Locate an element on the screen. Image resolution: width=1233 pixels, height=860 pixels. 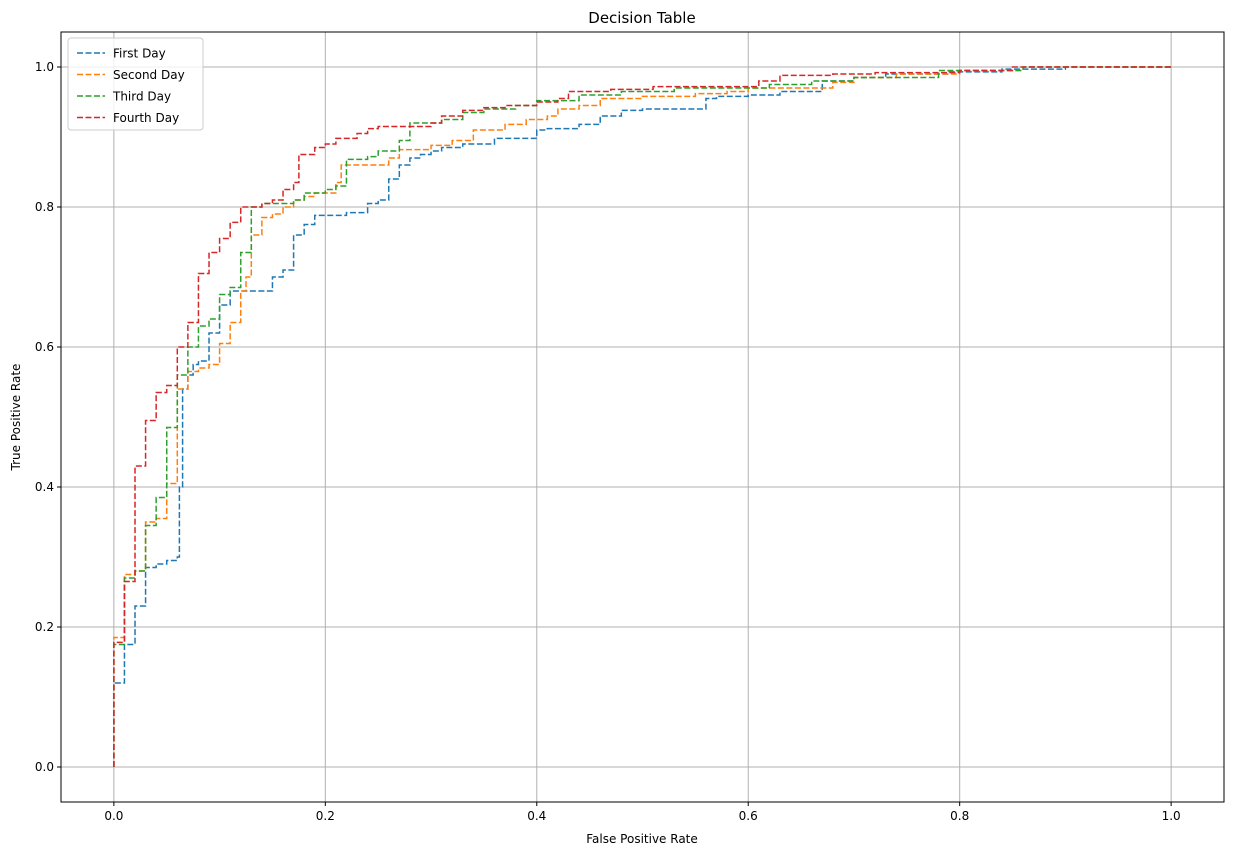
chart-title: Decision Table is located at coordinates (641, 18).